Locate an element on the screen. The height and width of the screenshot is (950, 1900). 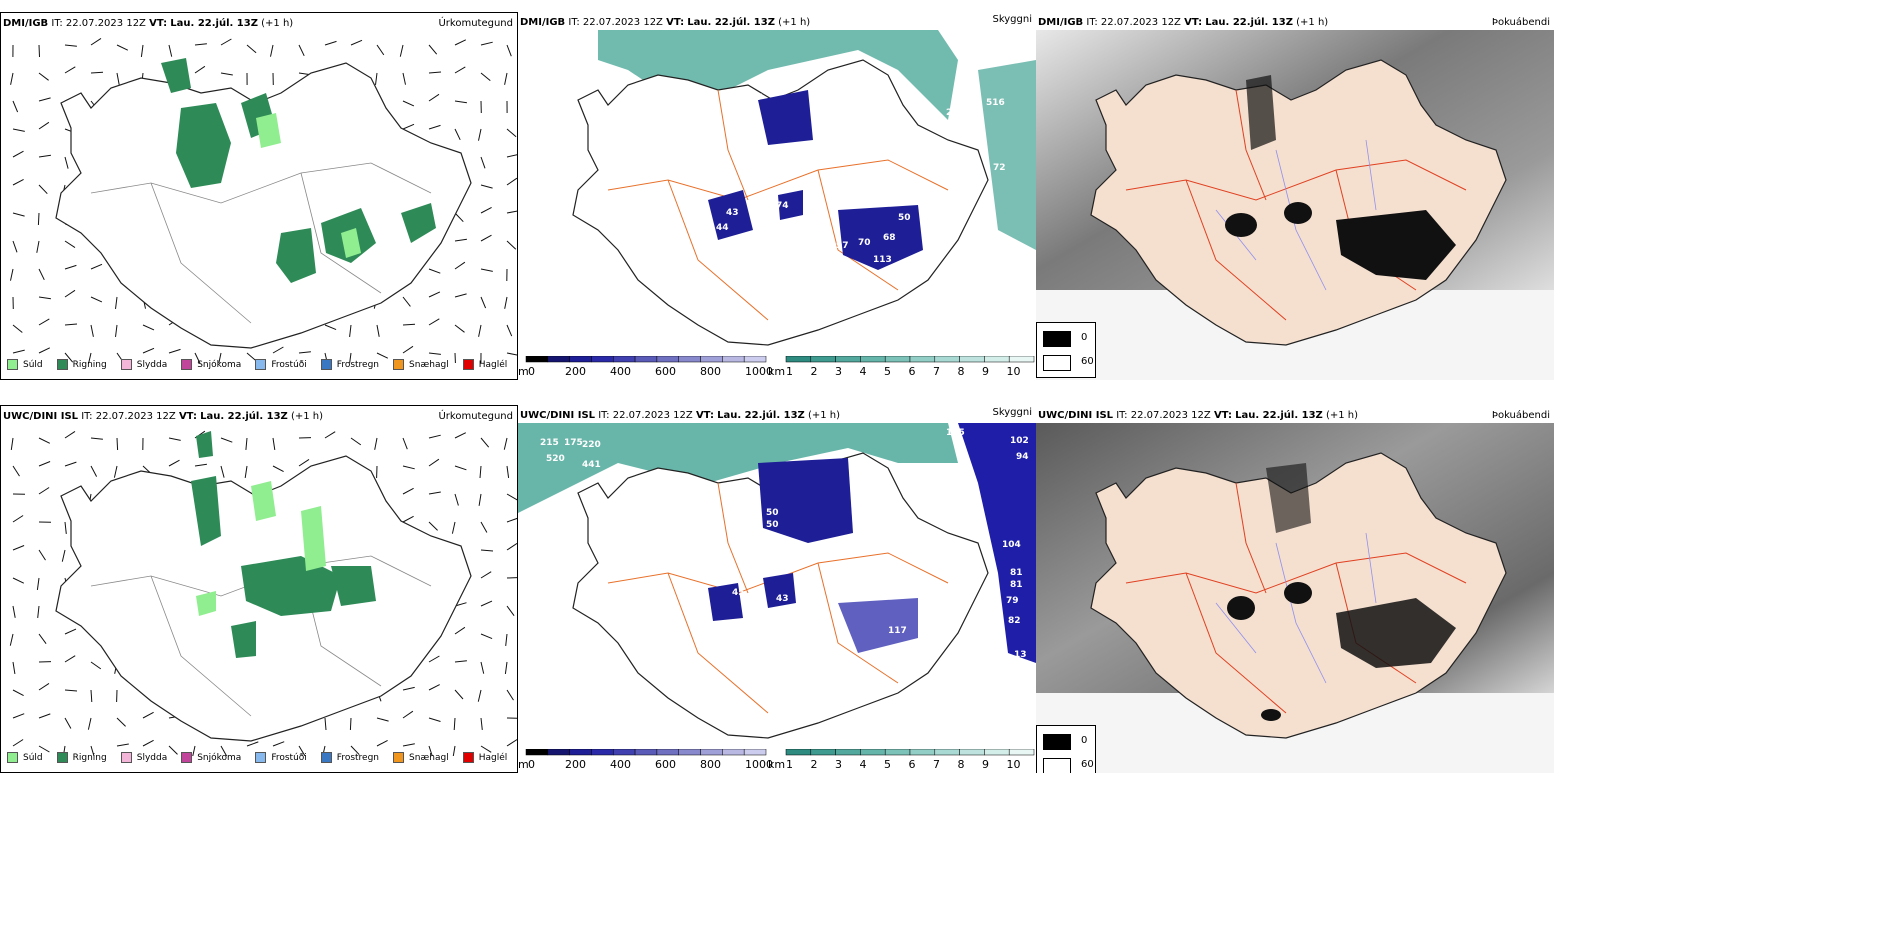
panel-title: Þokuábendi is located at coordinates (1520, 22).